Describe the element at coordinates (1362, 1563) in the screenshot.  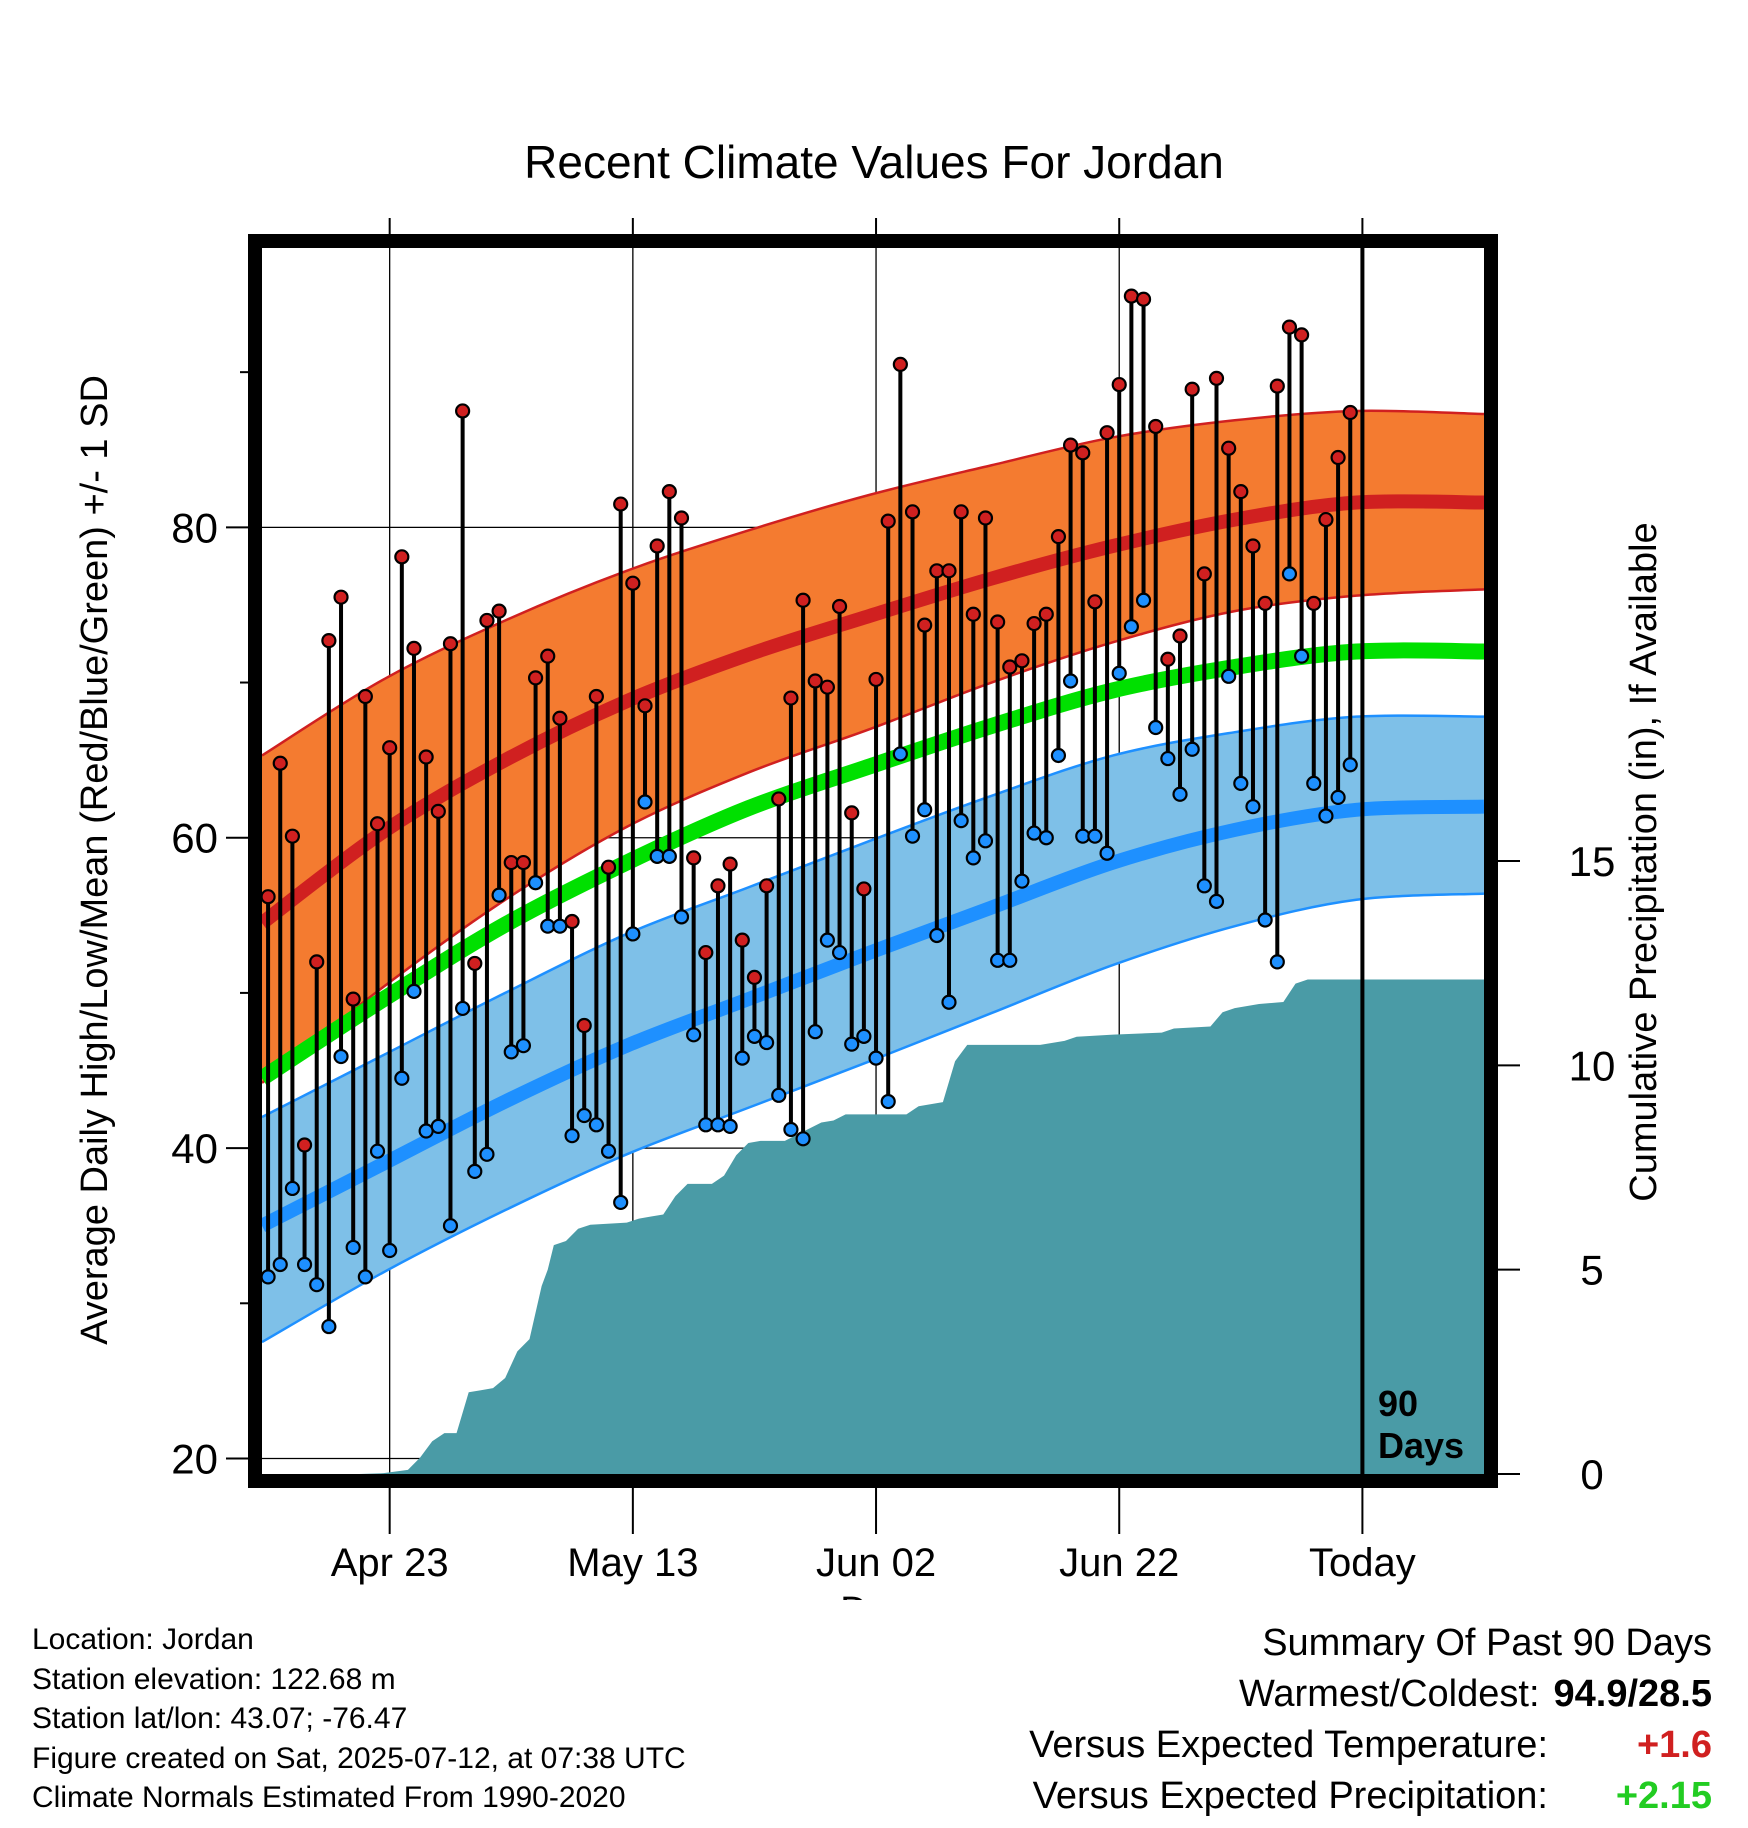
I see `x-tick-label: Today` at that location.